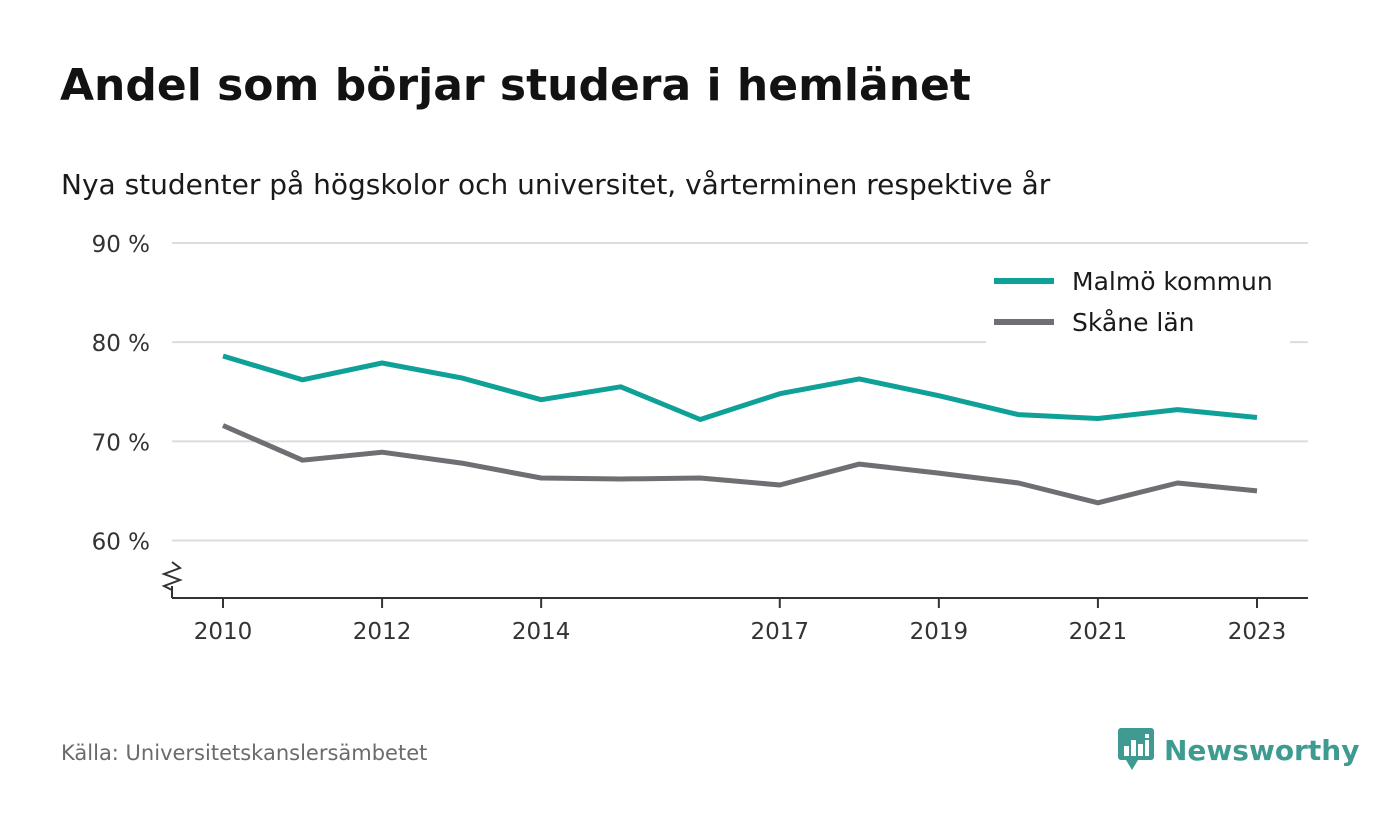 The height and width of the screenshot is (831, 1400). I want to click on x-tick-label: 2021, so click(1098, 632).